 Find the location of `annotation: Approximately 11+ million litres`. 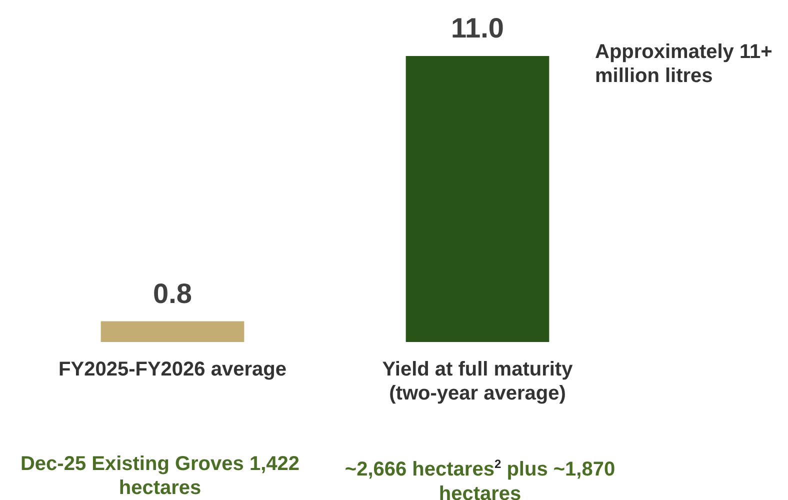

annotation: Approximately 11+ million litres is located at coordinates (684, 64).